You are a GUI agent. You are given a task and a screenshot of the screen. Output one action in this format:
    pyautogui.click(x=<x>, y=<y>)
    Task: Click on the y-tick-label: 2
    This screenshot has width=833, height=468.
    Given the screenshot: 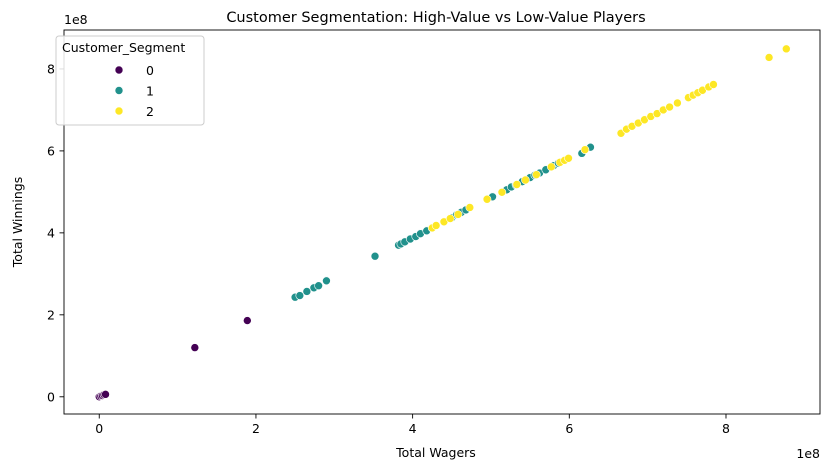 What is the action you would take?
    pyautogui.click(x=51, y=314)
    